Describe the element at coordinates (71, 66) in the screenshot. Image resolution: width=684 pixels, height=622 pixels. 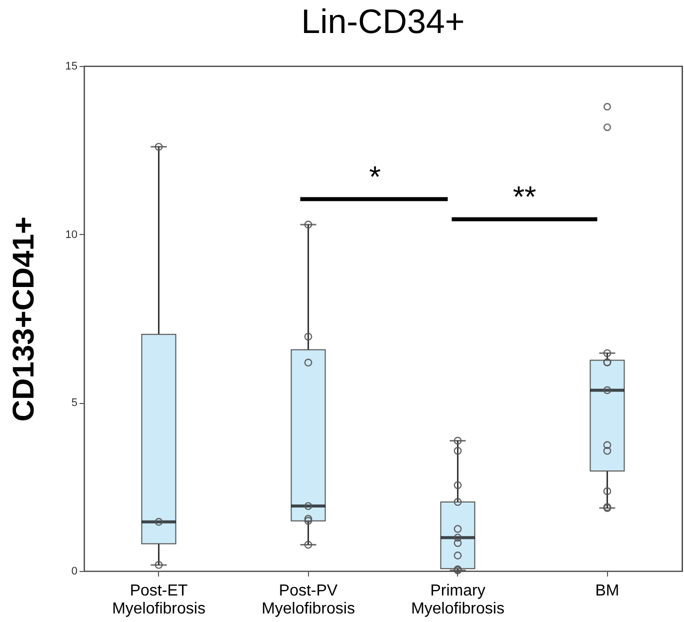
I see `y-tick-label: 15` at that location.